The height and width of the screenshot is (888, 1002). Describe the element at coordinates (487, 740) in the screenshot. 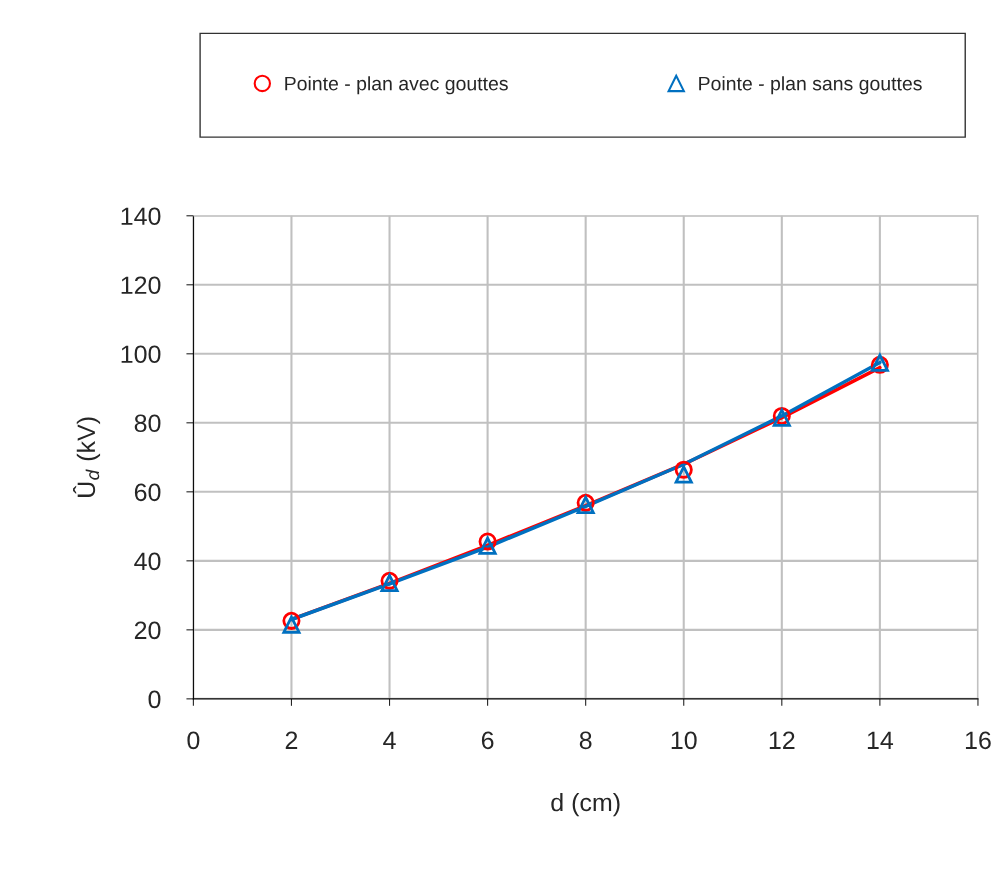

I see `x-tick-label: 6` at that location.